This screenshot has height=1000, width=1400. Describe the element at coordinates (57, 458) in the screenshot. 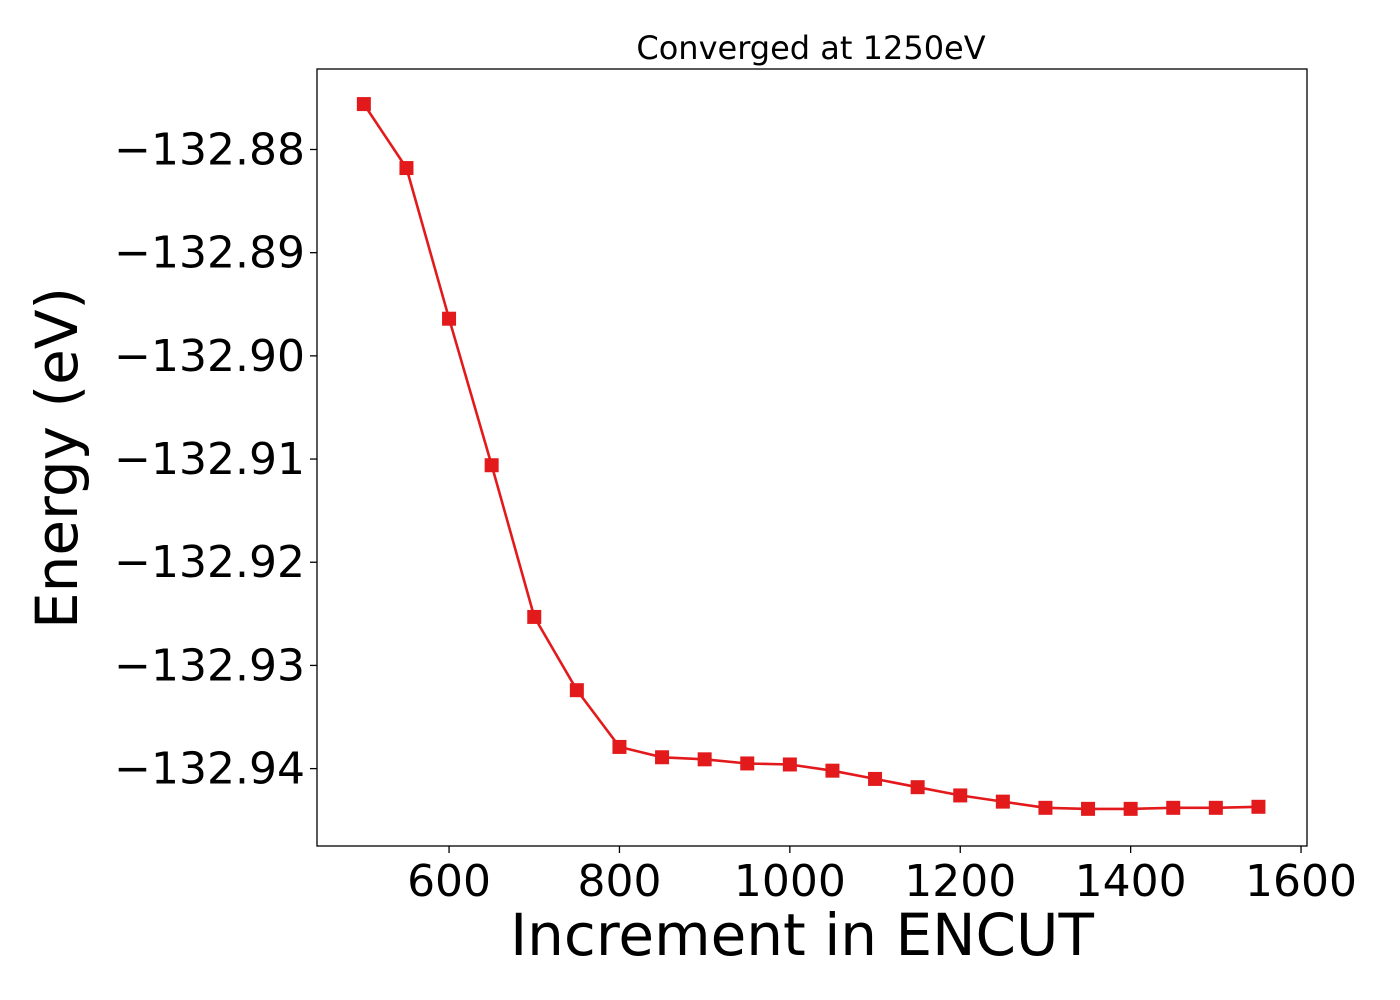

I see `y-axis-label: Energy (eV)` at that location.